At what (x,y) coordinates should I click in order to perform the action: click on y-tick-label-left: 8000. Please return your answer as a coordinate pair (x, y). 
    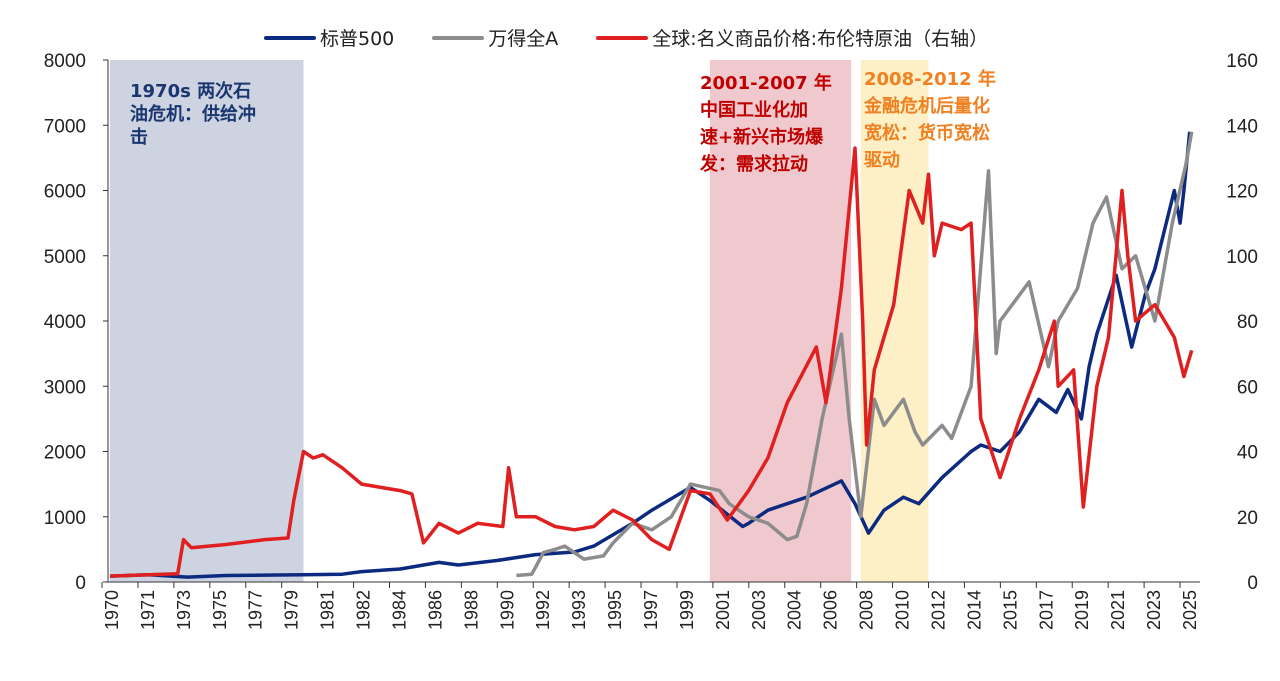
    Looking at the image, I should click on (65, 61).